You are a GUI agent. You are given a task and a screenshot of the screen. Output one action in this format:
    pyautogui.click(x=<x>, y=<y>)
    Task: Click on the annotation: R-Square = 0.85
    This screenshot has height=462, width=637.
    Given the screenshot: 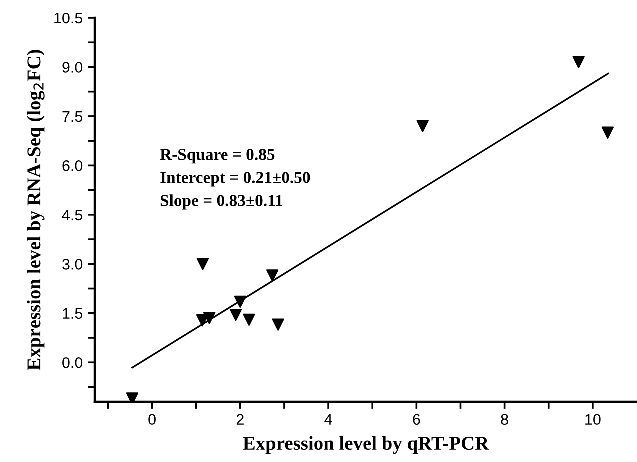 What is the action you would take?
    pyautogui.click(x=217, y=156)
    